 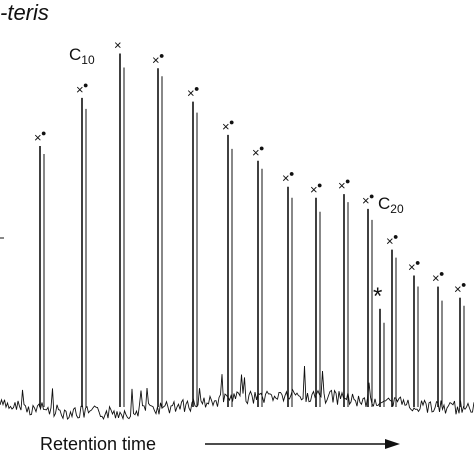 I want to click on chart-title-fragment: -teris, so click(x=24, y=12).